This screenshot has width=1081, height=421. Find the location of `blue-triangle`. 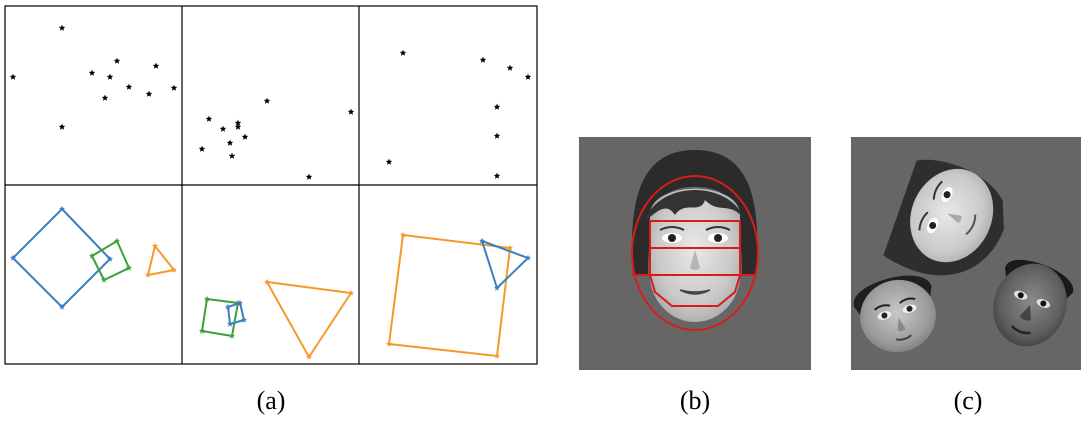

blue-triangle is located at coordinates (505, 264).